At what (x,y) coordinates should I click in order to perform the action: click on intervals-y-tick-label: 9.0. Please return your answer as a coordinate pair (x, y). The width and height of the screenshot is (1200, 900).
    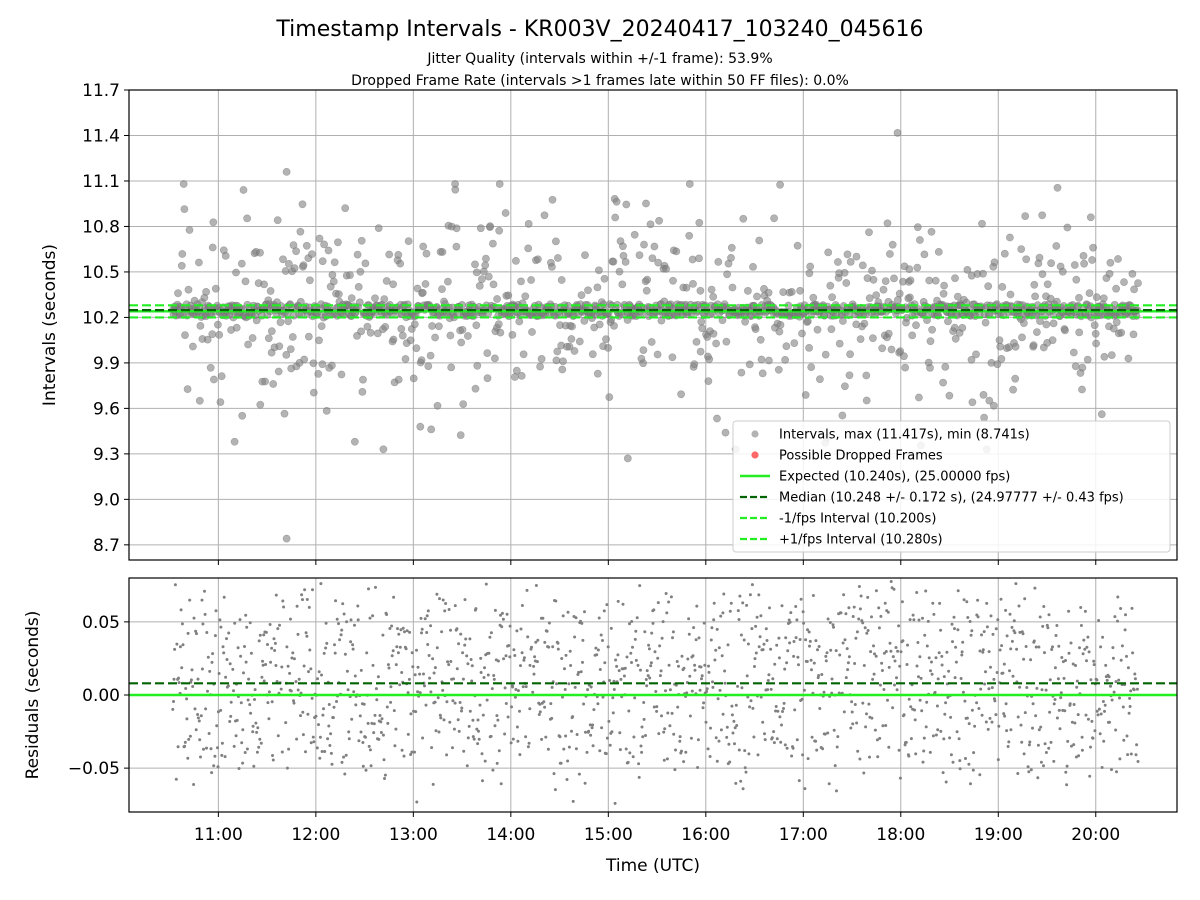
    Looking at the image, I should click on (106, 500).